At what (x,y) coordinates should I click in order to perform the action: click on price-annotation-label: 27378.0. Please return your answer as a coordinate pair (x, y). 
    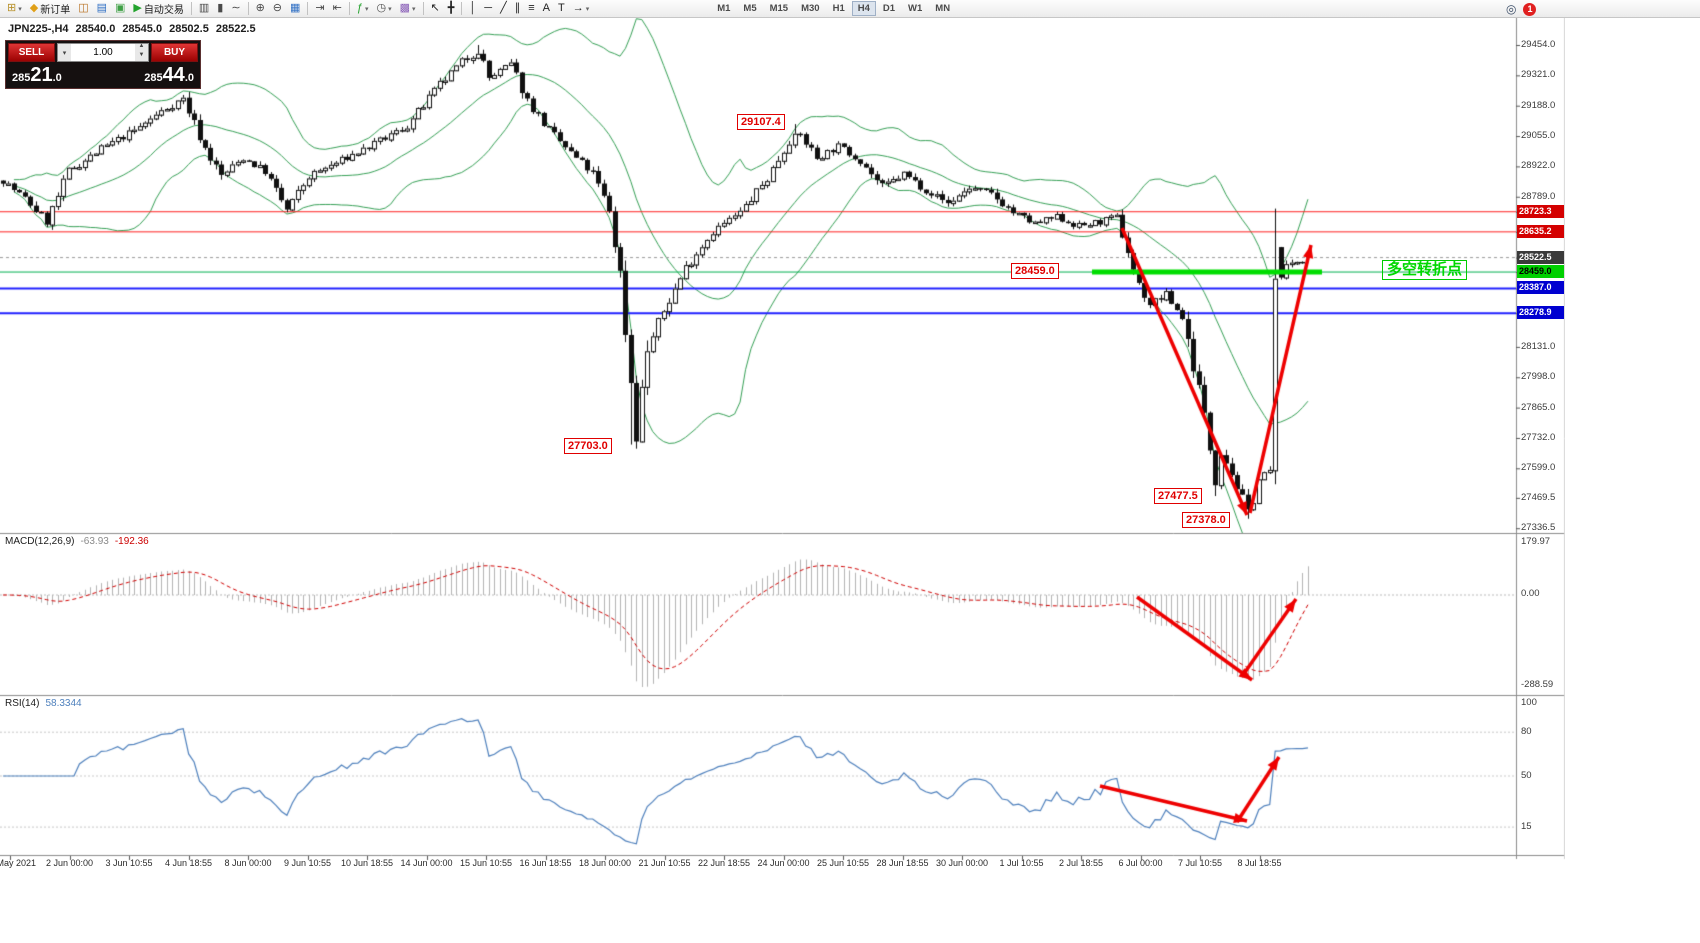
    Looking at the image, I should click on (1206, 520).